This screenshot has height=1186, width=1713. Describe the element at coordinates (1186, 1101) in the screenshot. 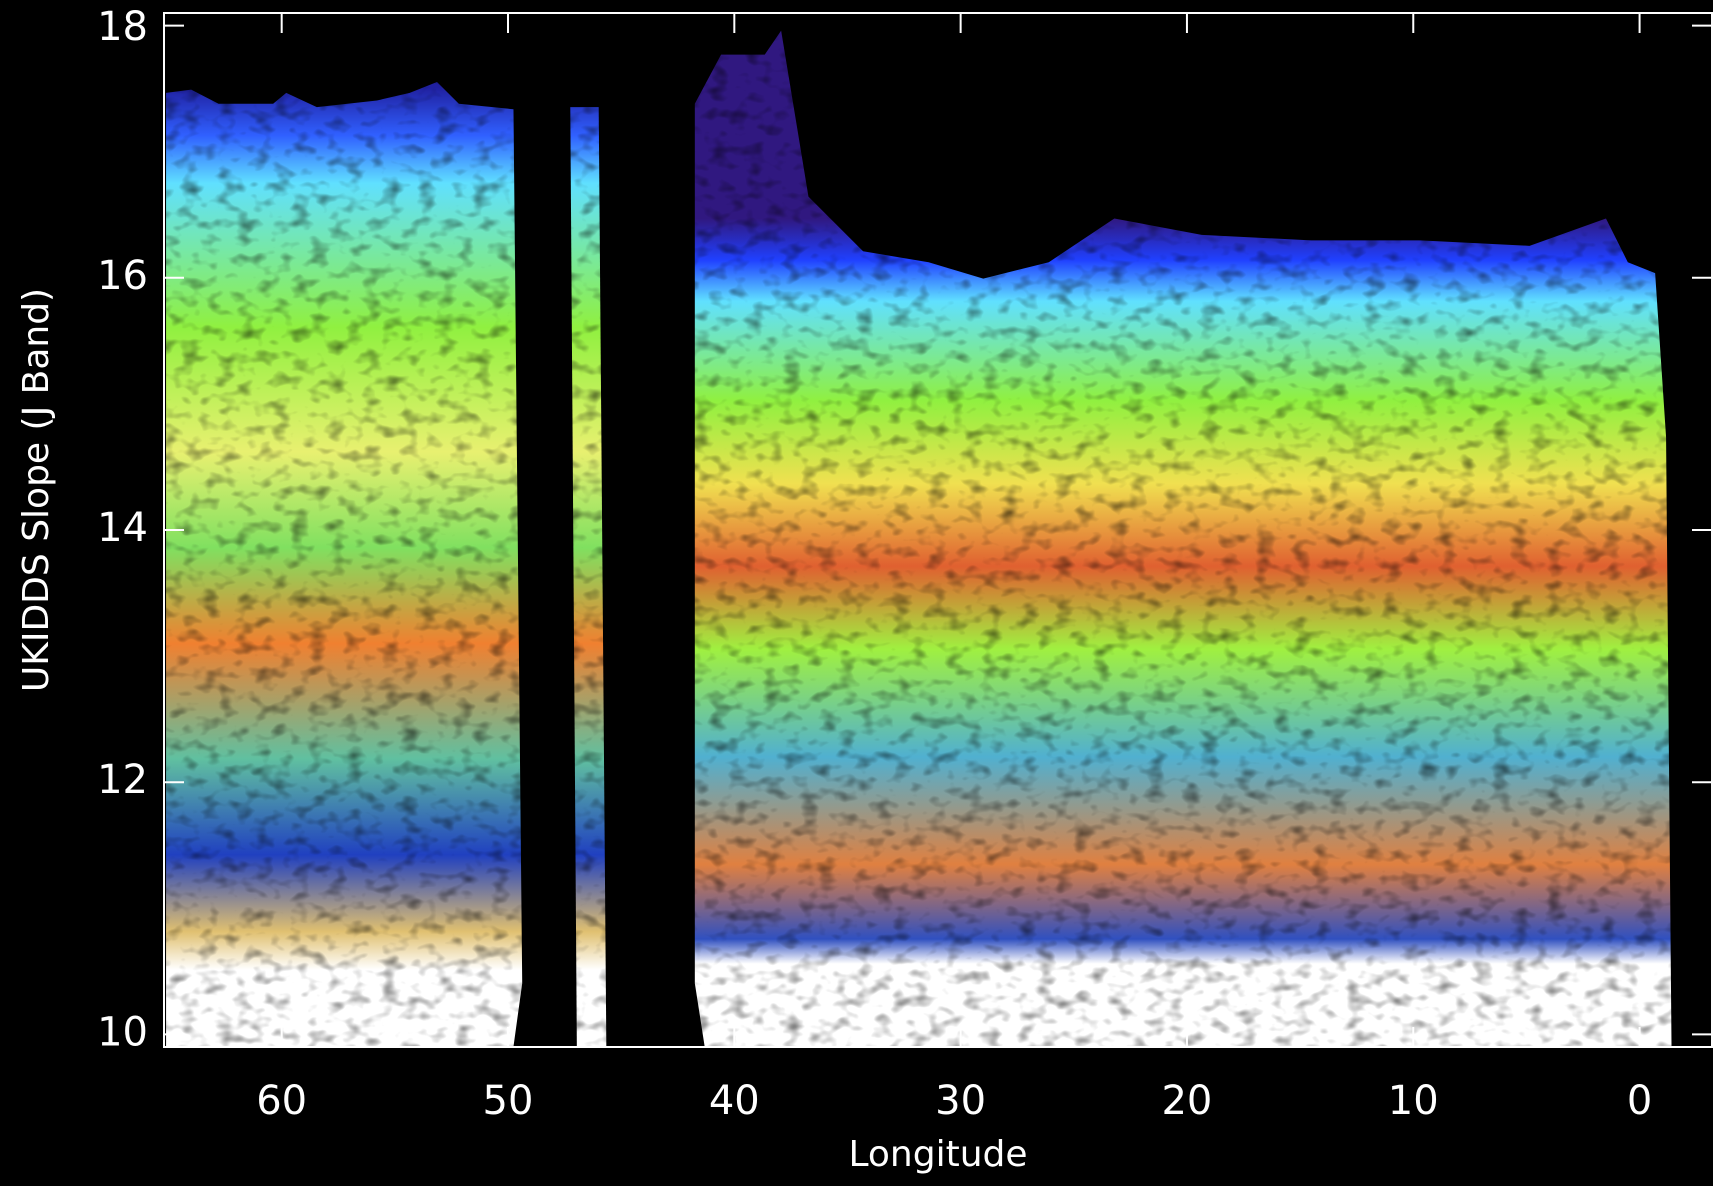

I see `x-tick-label: 20` at that location.